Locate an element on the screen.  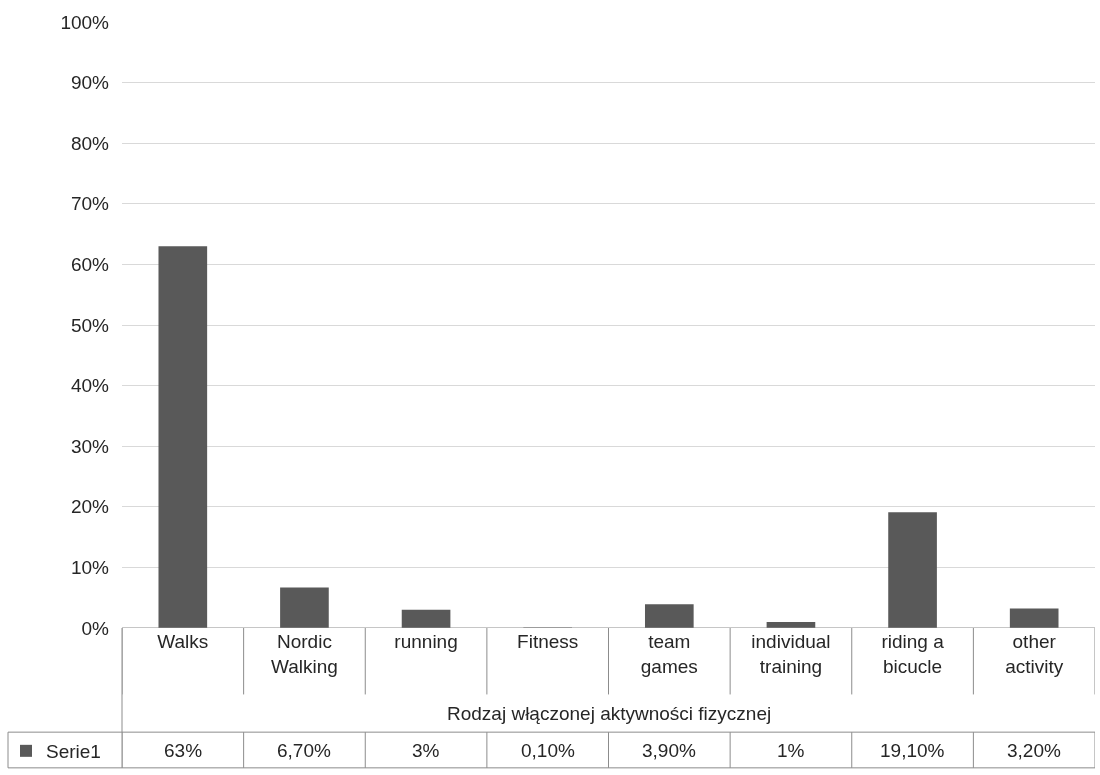
y-tick-label: 30% is located at coordinates (90, 446).